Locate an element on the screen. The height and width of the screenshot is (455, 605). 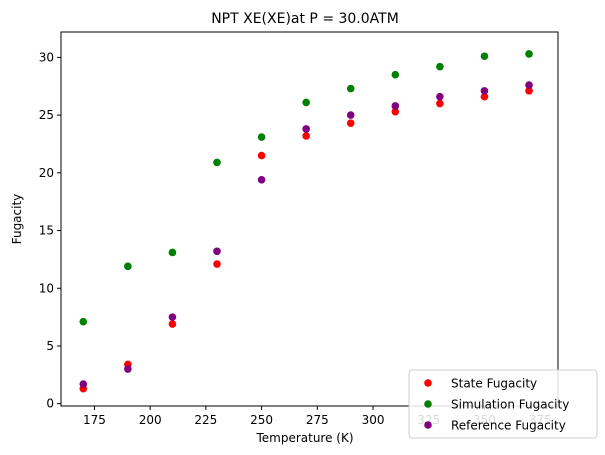
y-tick-label: 10 is located at coordinates (46, 288).